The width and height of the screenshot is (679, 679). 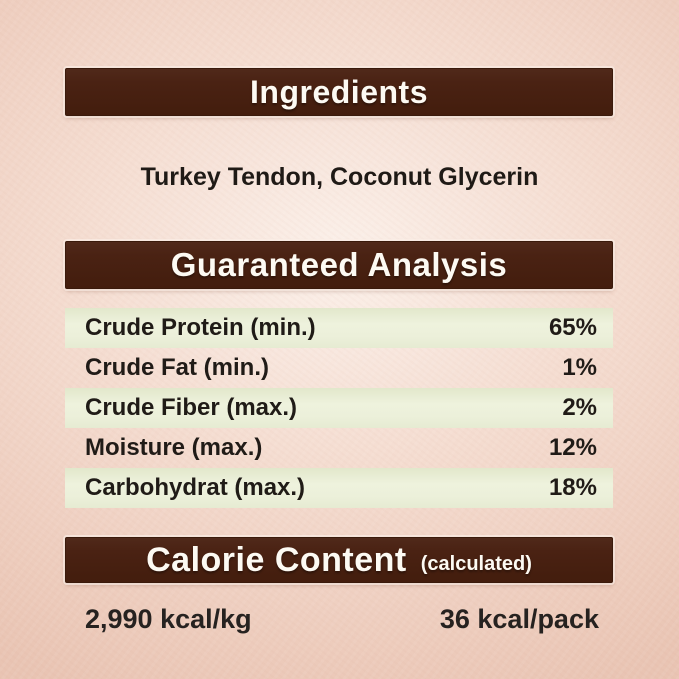 I want to click on guaranteed-analysis-title: Guaranteed Analysis, so click(x=339, y=264).